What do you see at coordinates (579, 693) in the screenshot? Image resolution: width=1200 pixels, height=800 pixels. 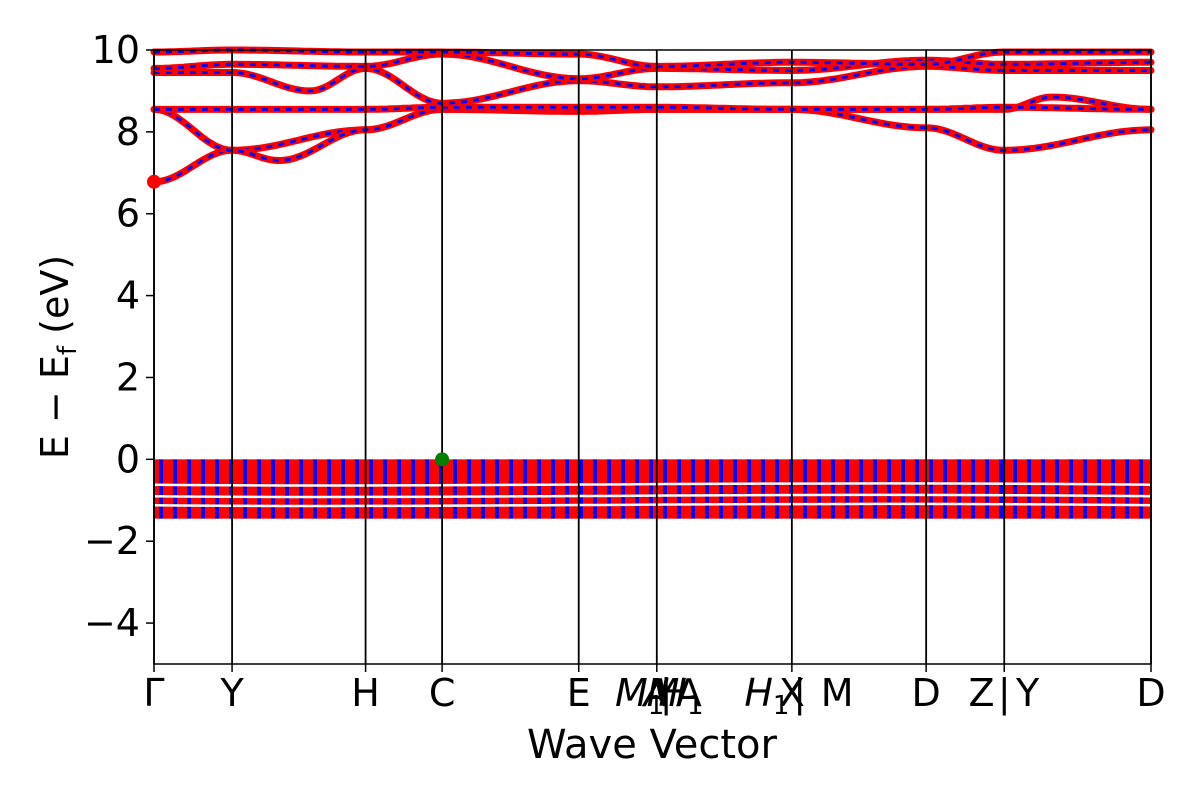 I see `x-tick-label: E` at bounding box center [579, 693].